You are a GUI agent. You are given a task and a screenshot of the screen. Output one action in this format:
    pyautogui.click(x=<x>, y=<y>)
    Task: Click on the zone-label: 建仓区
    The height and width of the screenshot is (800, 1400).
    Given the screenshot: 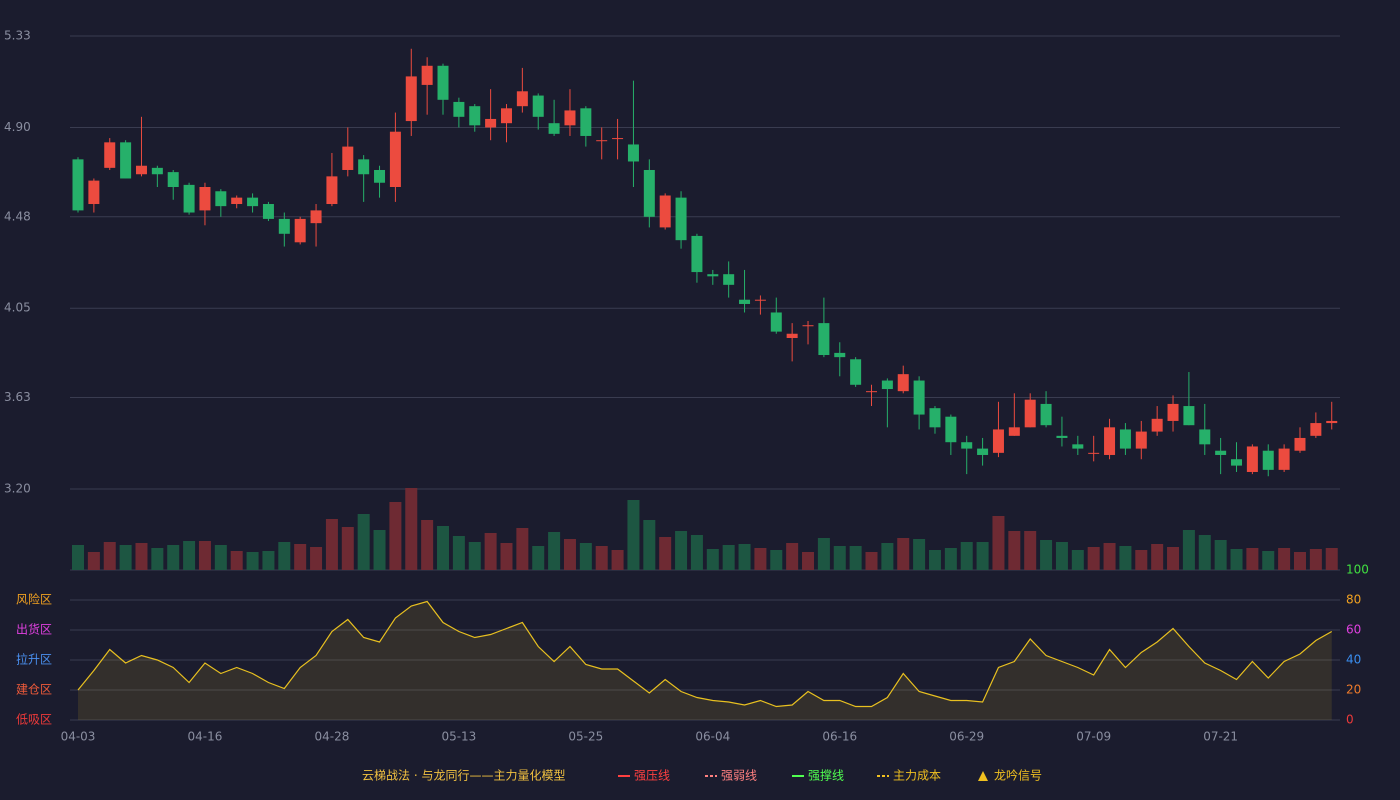 What is the action you would take?
    pyautogui.click(x=34, y=690)
    